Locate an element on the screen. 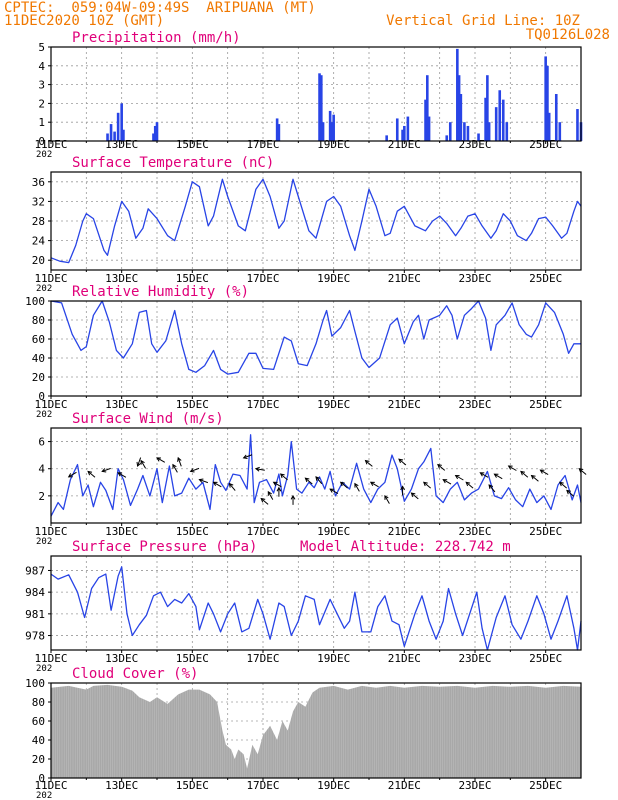 The image size is (618, 800). panel-title: Surface Wind (m/s) is located at coordinates (148, 419).